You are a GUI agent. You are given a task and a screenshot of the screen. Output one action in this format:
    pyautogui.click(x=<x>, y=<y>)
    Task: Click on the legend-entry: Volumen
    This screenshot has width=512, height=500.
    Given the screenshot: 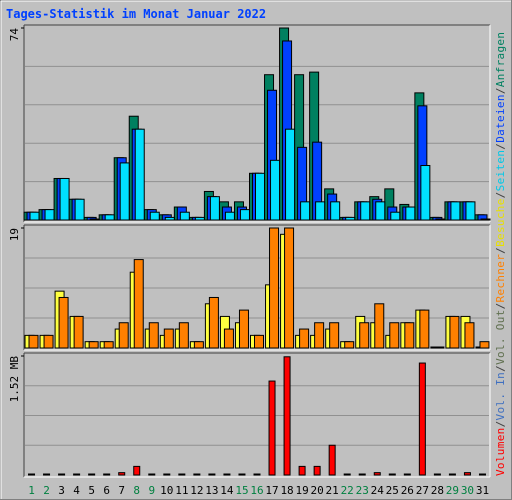 What is the action you would take?
    pyautogui.click(x=500, y=452)
    